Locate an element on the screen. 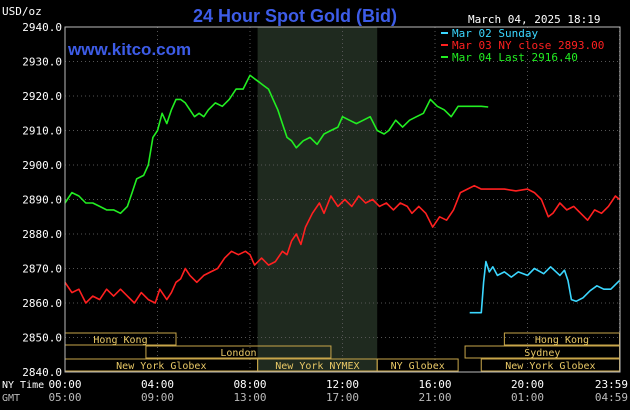 The width and height of the screenshot is (630, 410). y-tick-label: 2930.0 is located at coordinates (42, 62).